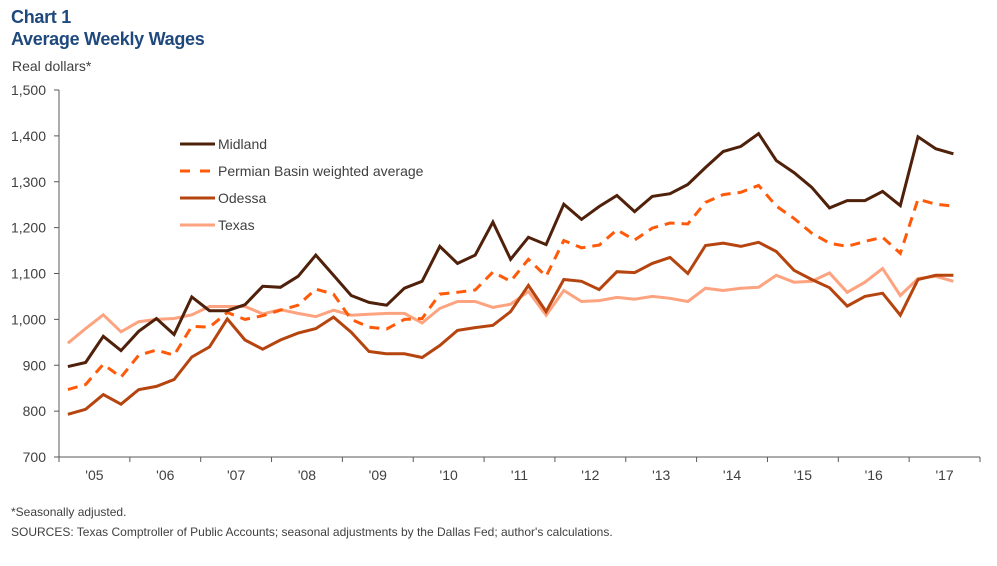  What do you see at coordinates (803, 475) in the screenshot?
I see `x-tick-label: '15` at bounding box center [803, 475].